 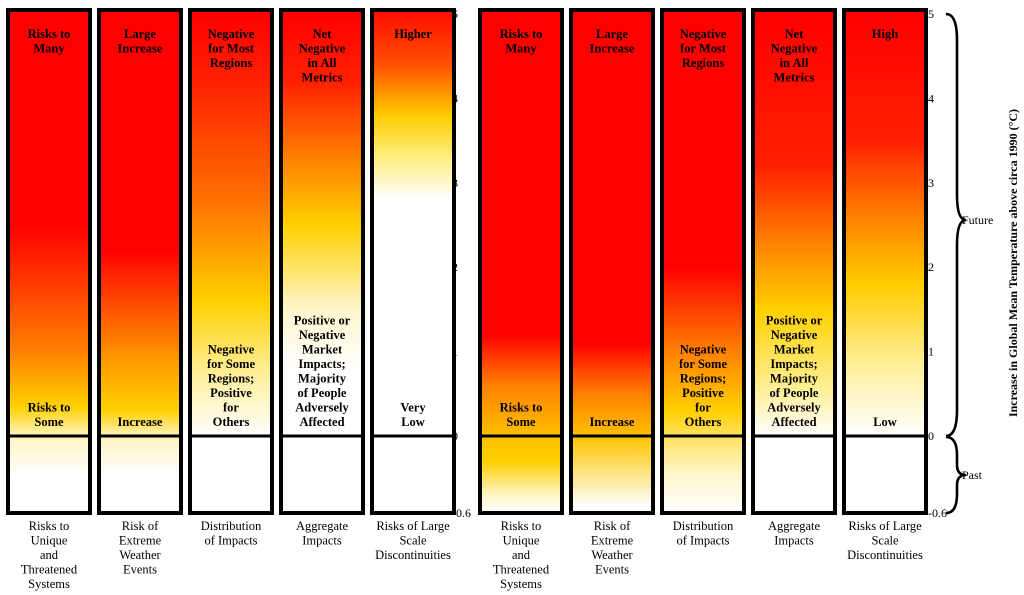 I want to click on bottom-label: Low, so click(x=885, y=422).